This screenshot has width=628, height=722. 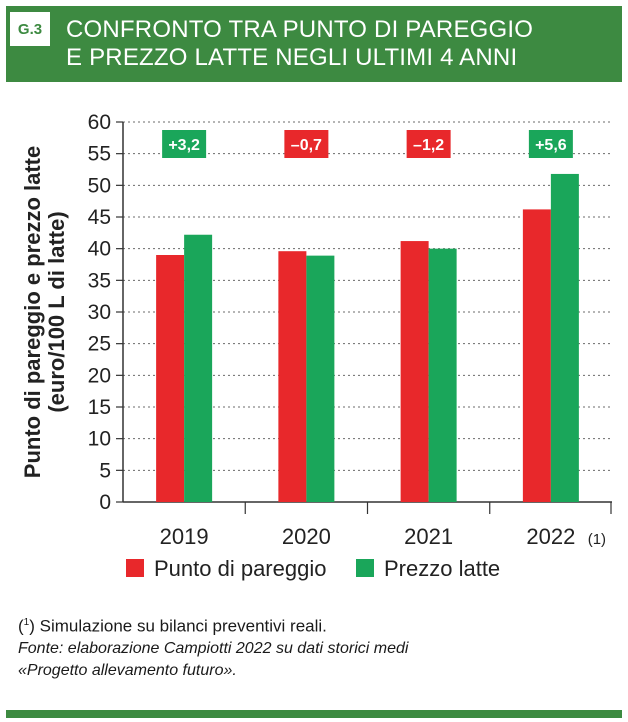 I want to click on y-tick-label: 15, so click(x=99, y=407).